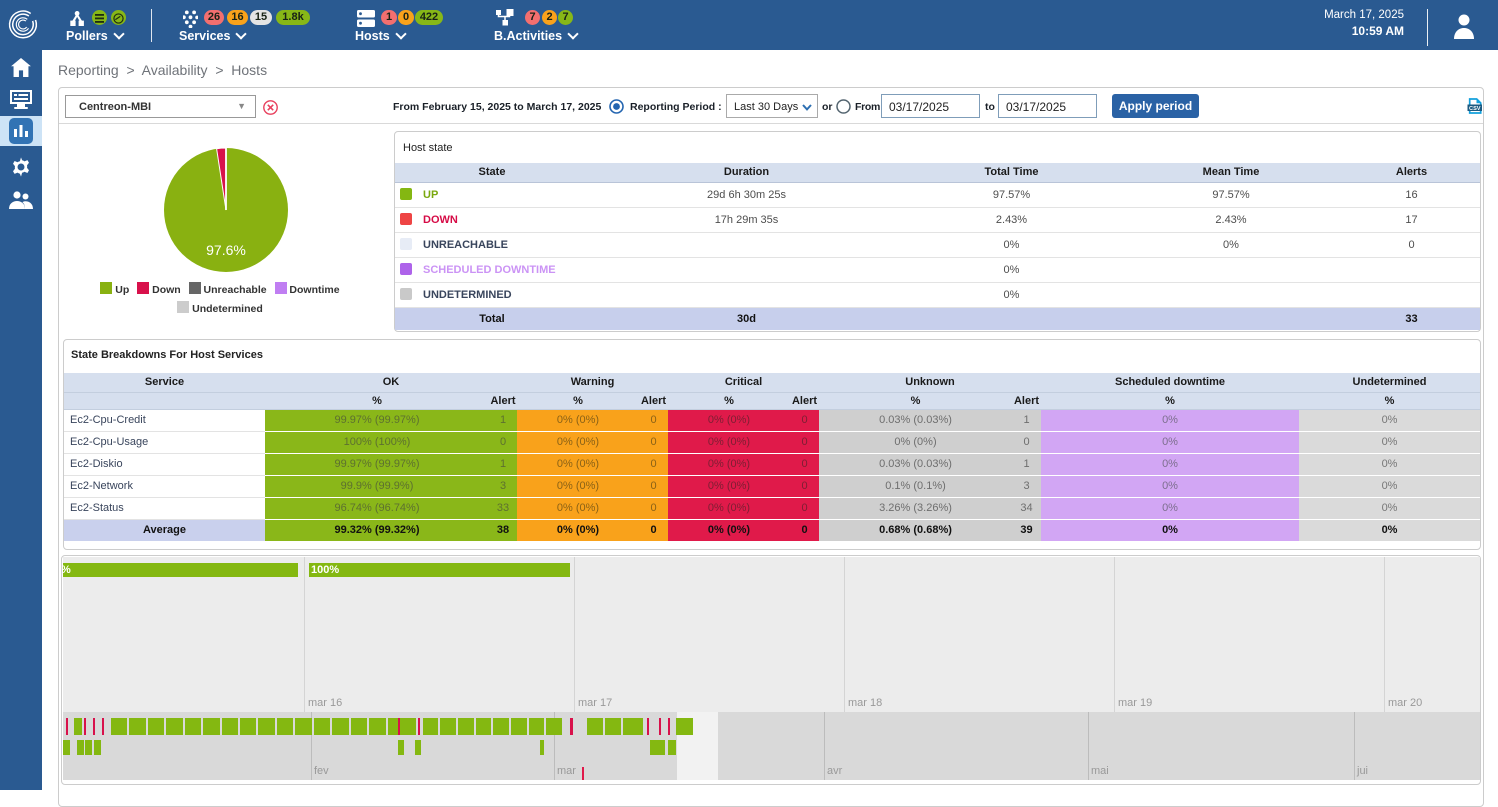 This screenshot has width=1498, height=807. Describe the element at coordinates (226, 250) in the screenshot. I see `svg-text: 97.6%` at that location.